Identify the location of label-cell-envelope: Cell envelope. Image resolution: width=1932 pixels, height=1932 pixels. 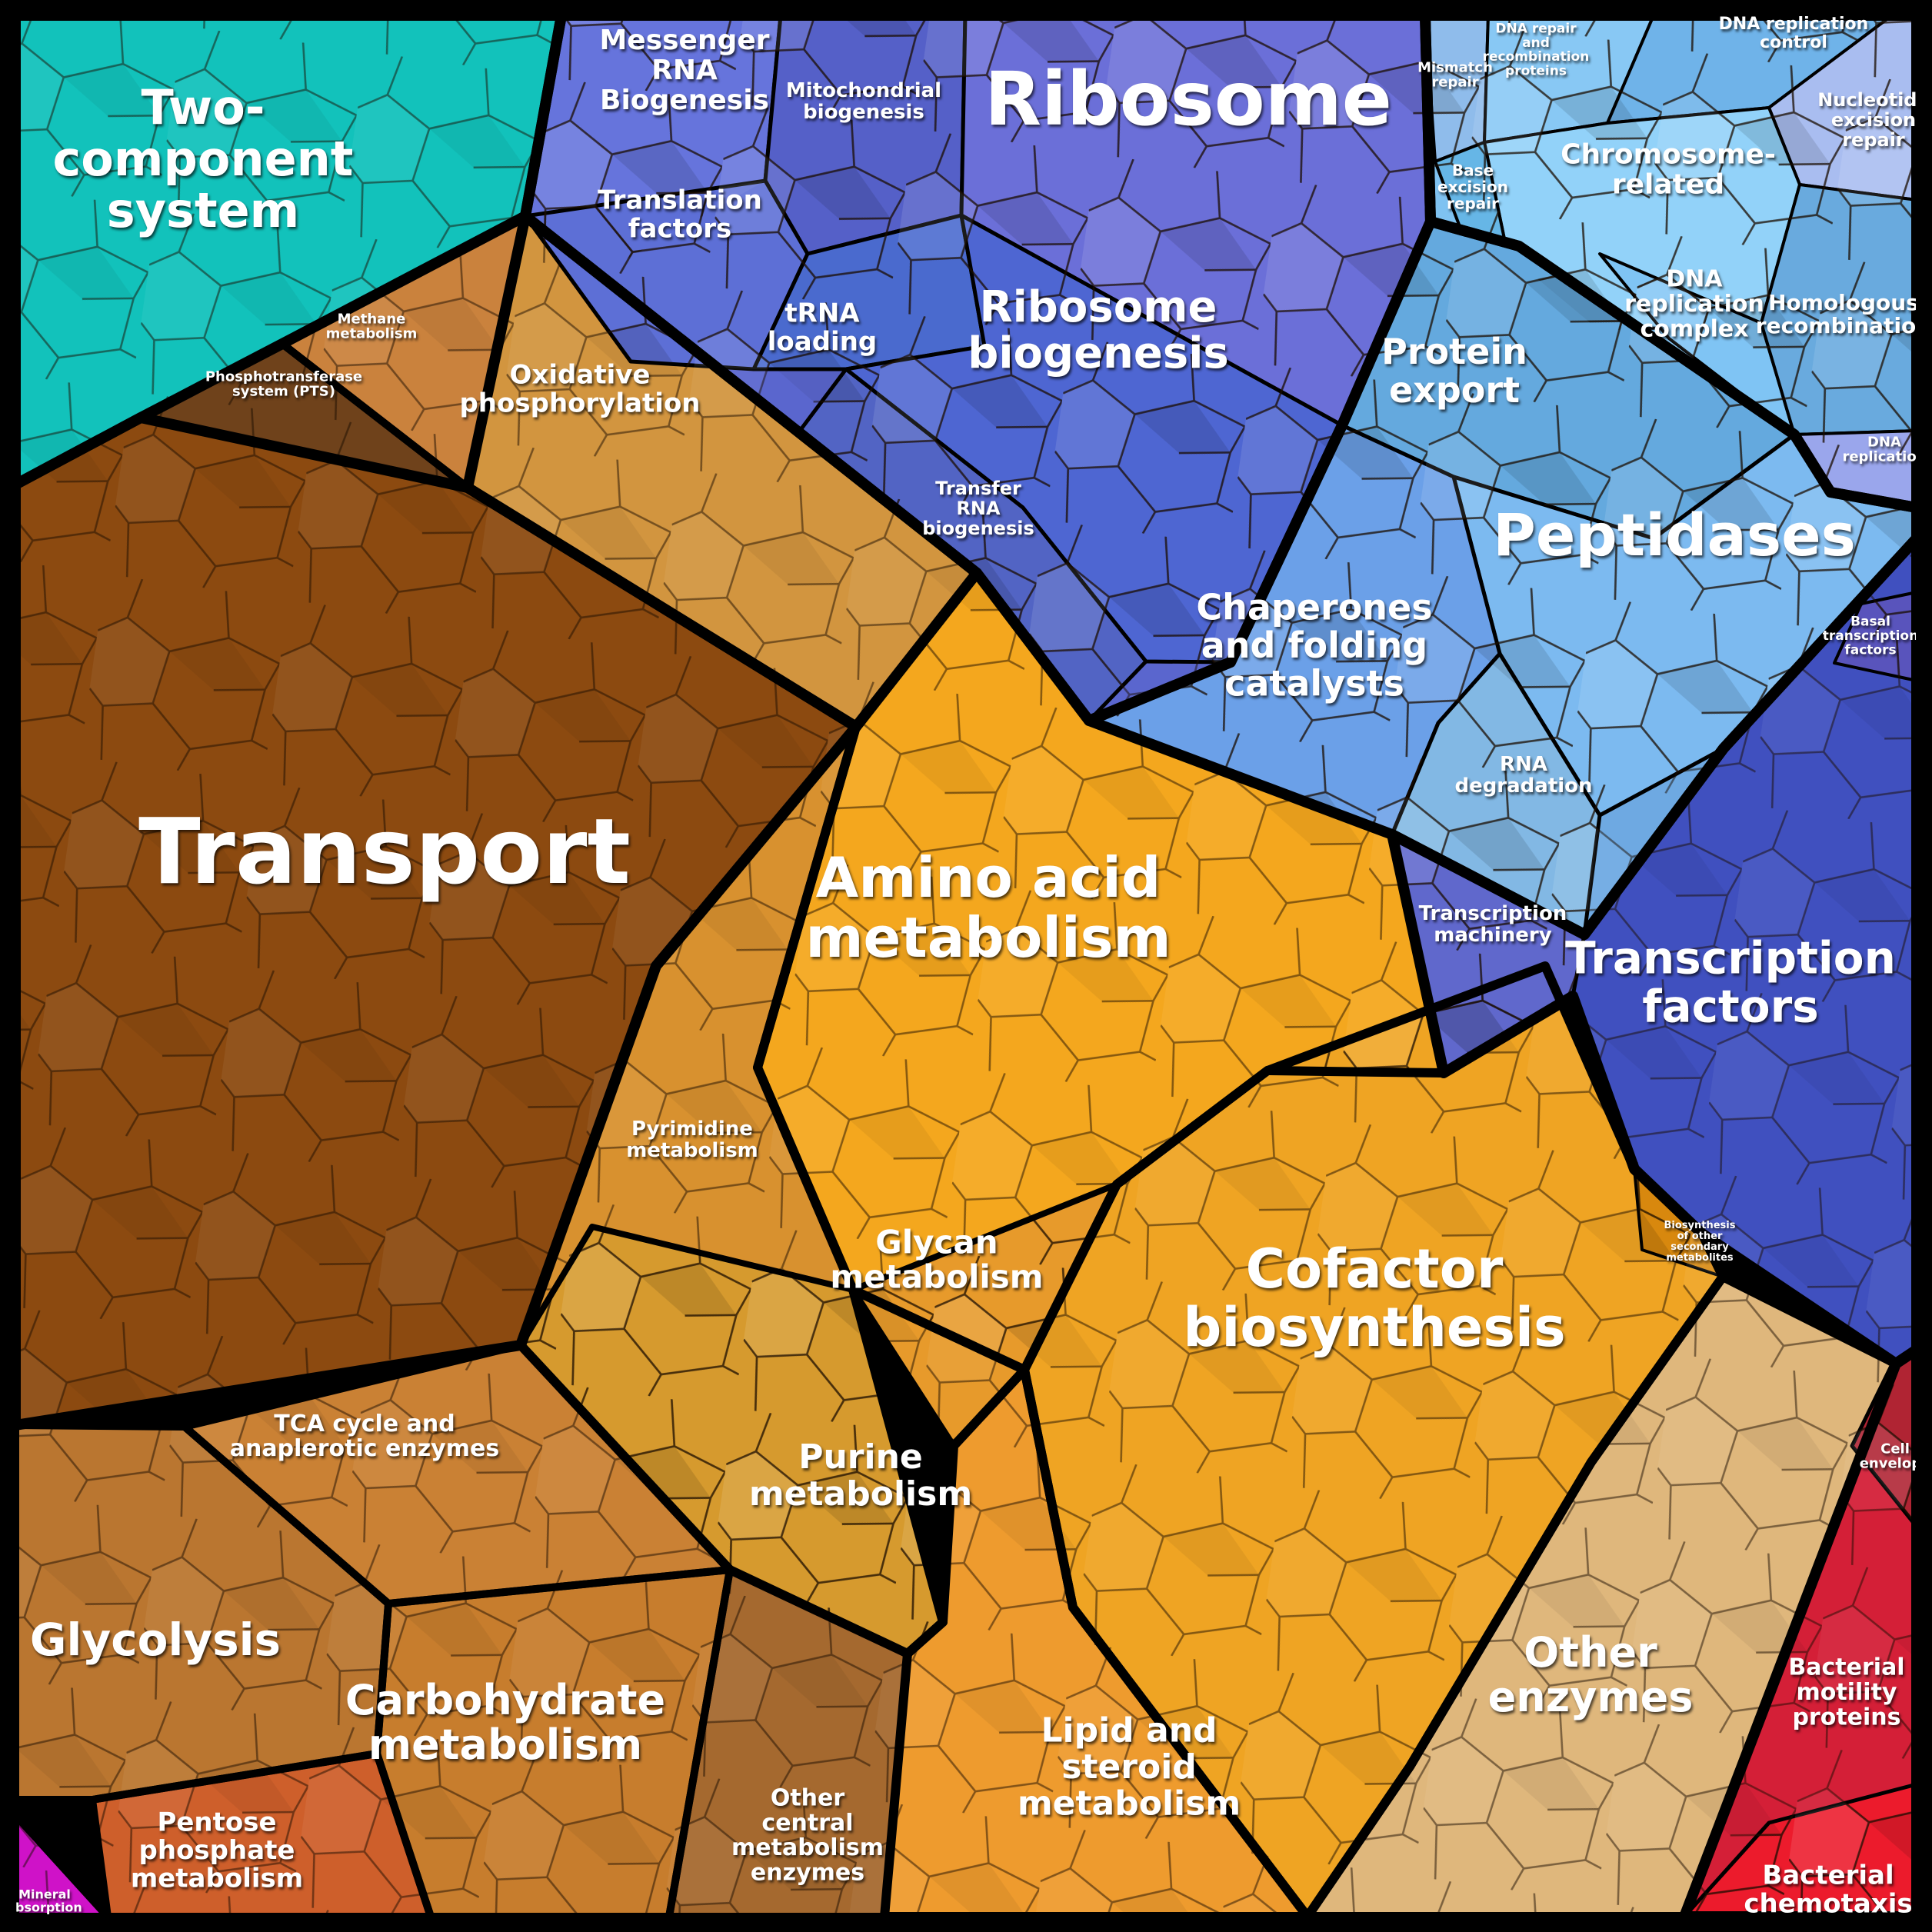
(1895, 1456).